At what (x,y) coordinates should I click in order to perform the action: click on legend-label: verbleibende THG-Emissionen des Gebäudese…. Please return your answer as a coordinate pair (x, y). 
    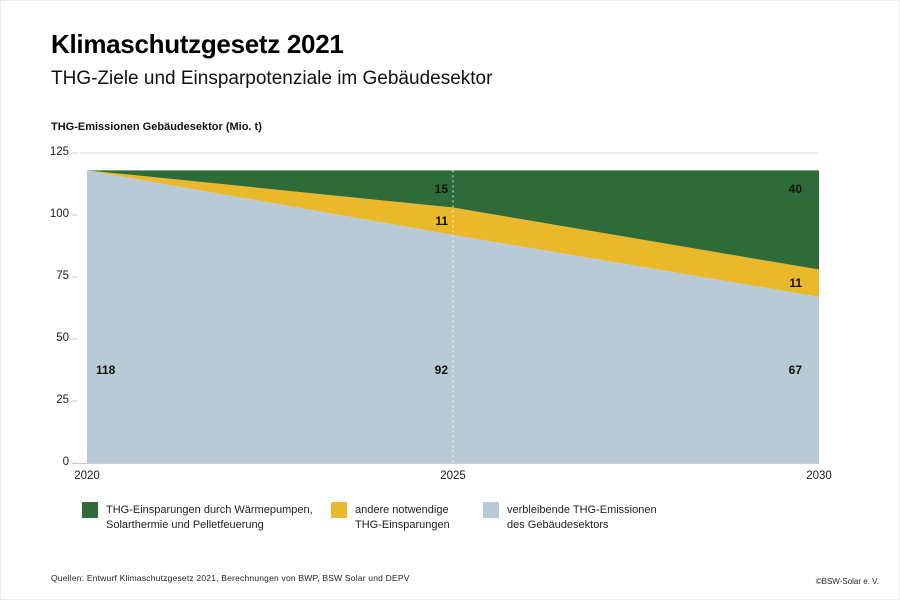
    Looking at the image, I should click on (582, 517).